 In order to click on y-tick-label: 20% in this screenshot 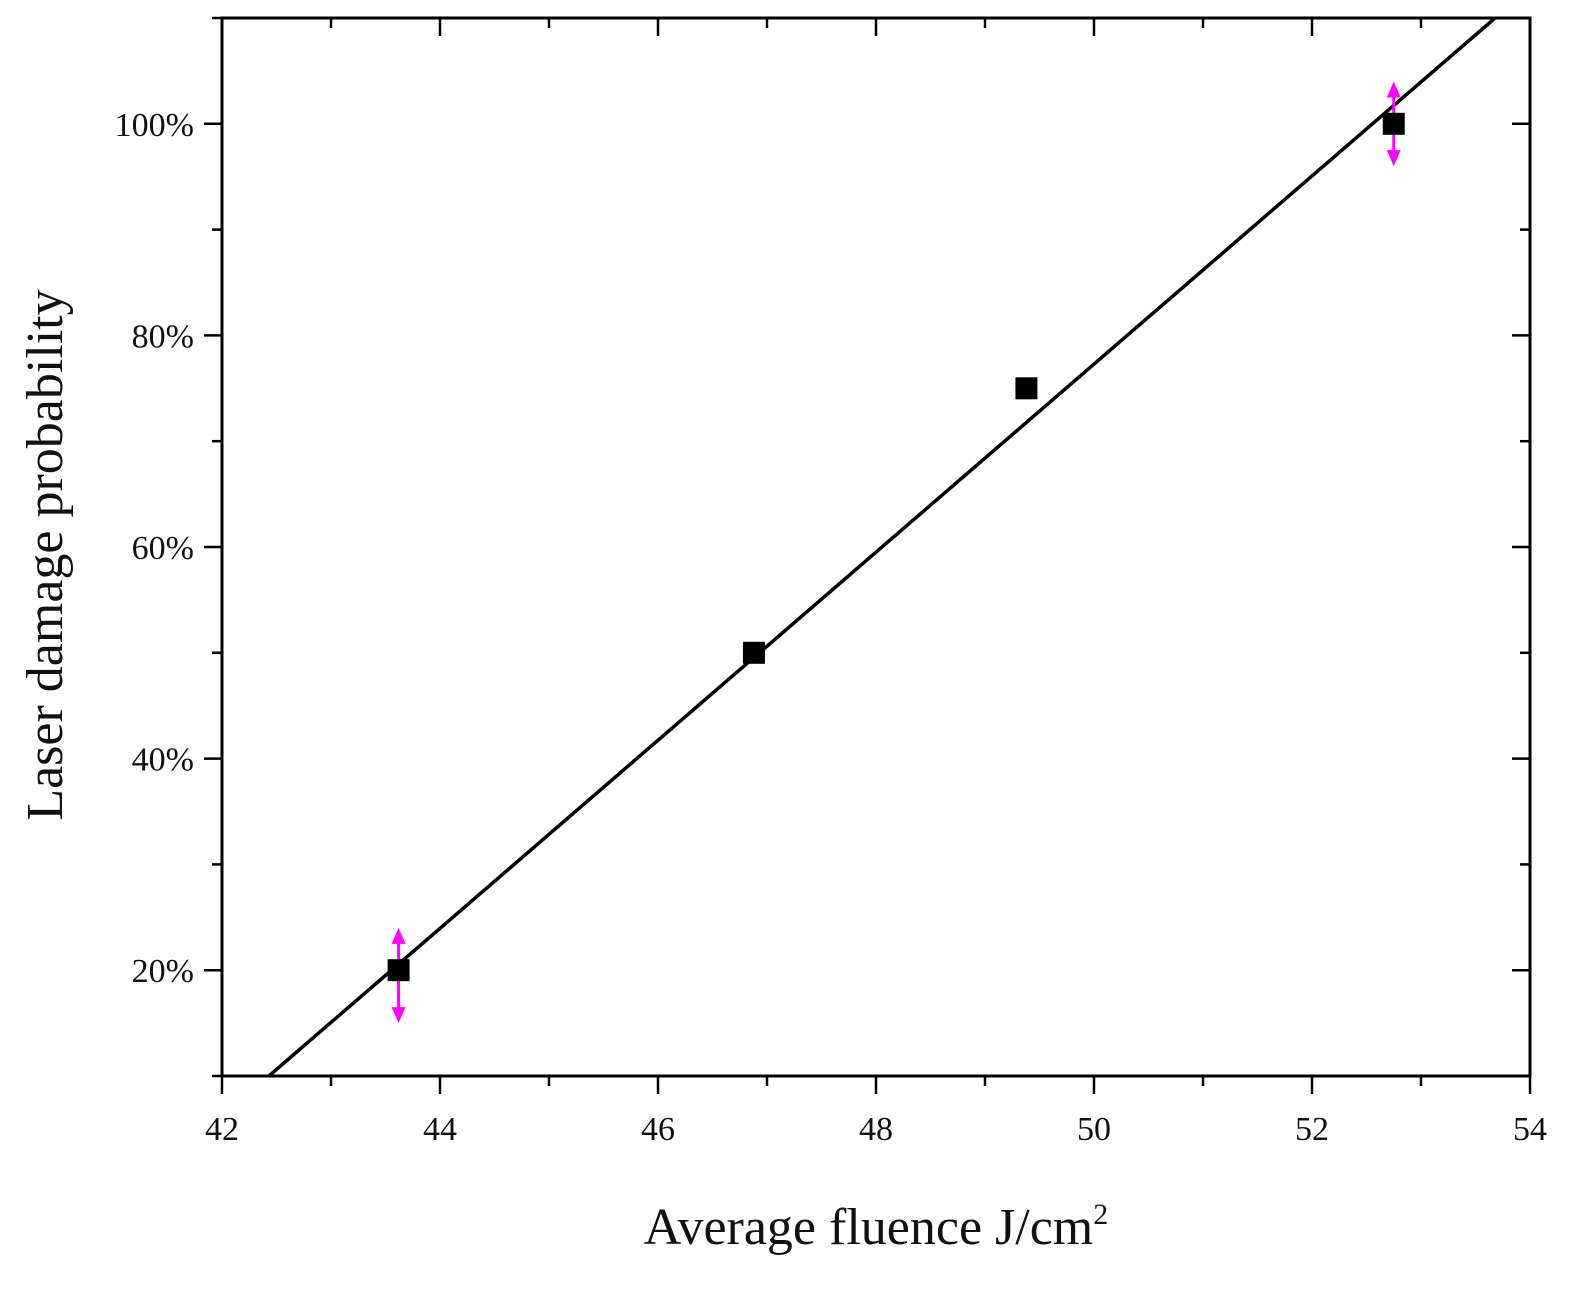, I will do `click(163, 971)`.